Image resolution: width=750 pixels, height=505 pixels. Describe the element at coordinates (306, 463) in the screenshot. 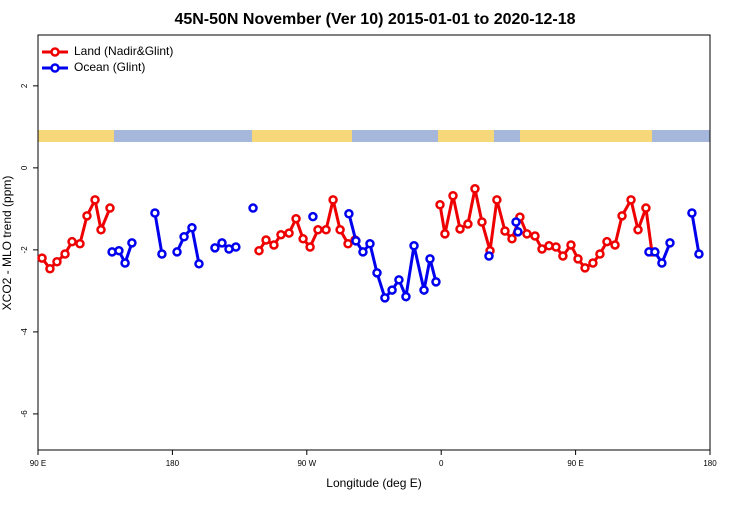

I see `x-tick-label: 90 W` at that location.